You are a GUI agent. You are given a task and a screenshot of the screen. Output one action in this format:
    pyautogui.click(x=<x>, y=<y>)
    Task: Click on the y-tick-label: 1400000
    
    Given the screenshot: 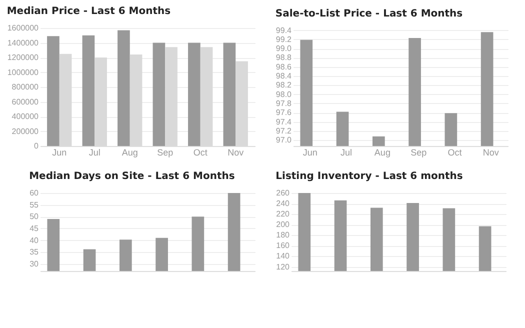 What is the action you would take?
    pyautogui.click(x=23, y=43)
    